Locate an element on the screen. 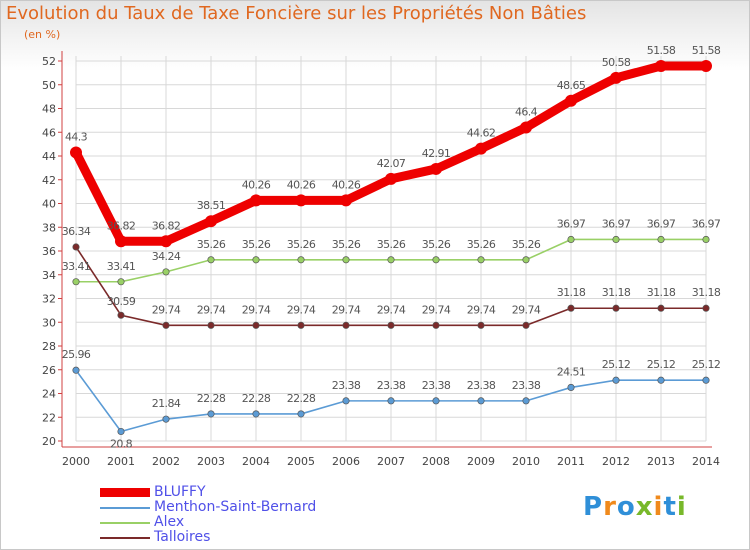 The image size is (750, 550). unit-label: (en %) is located at coordinates (42, 34).